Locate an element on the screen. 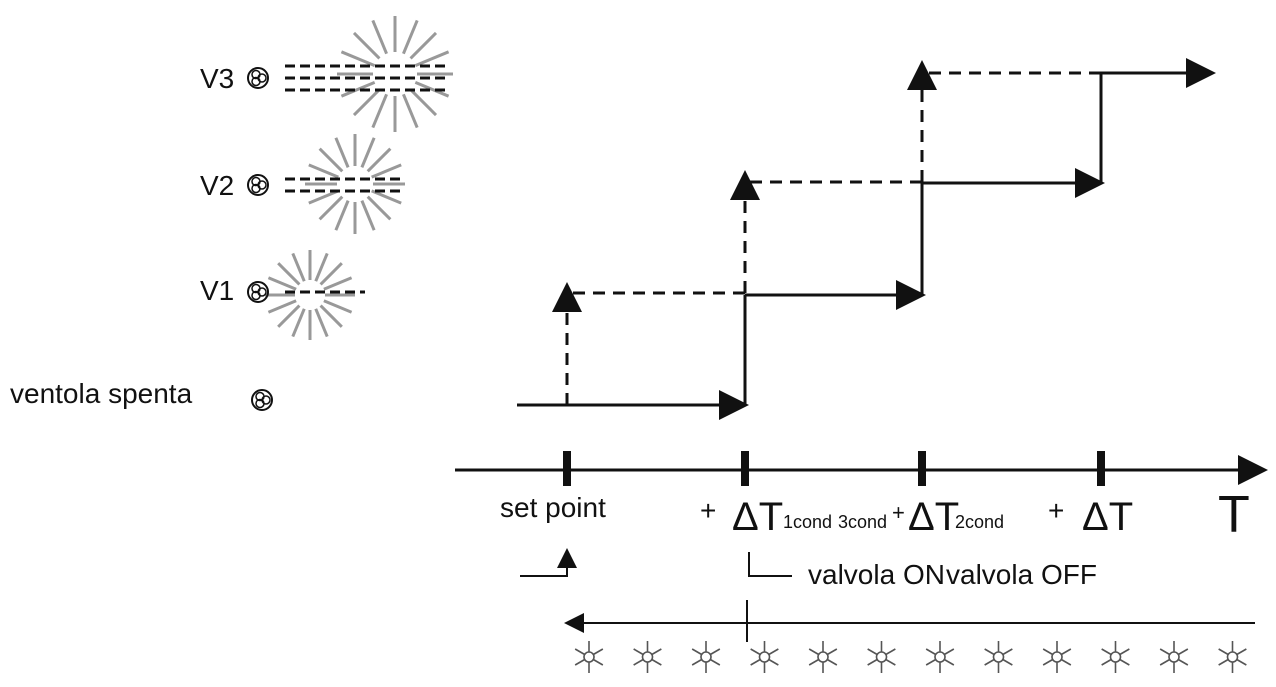  valve-label: valvola OFF is located at coordinates (1021, 574).